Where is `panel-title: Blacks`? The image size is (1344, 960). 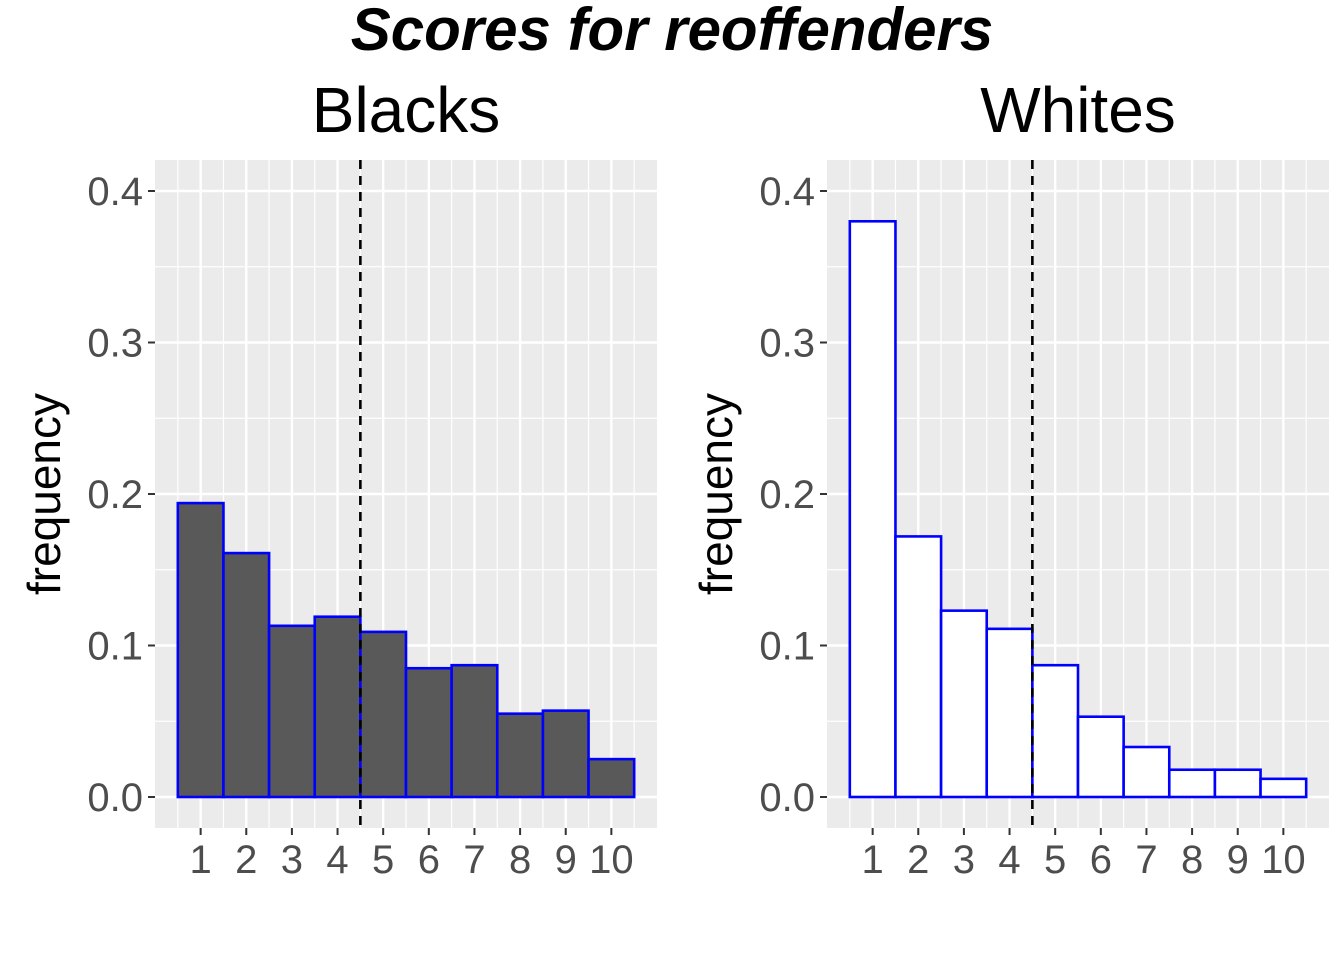 panel-title: Blacks is located at coordinates (406, 110).